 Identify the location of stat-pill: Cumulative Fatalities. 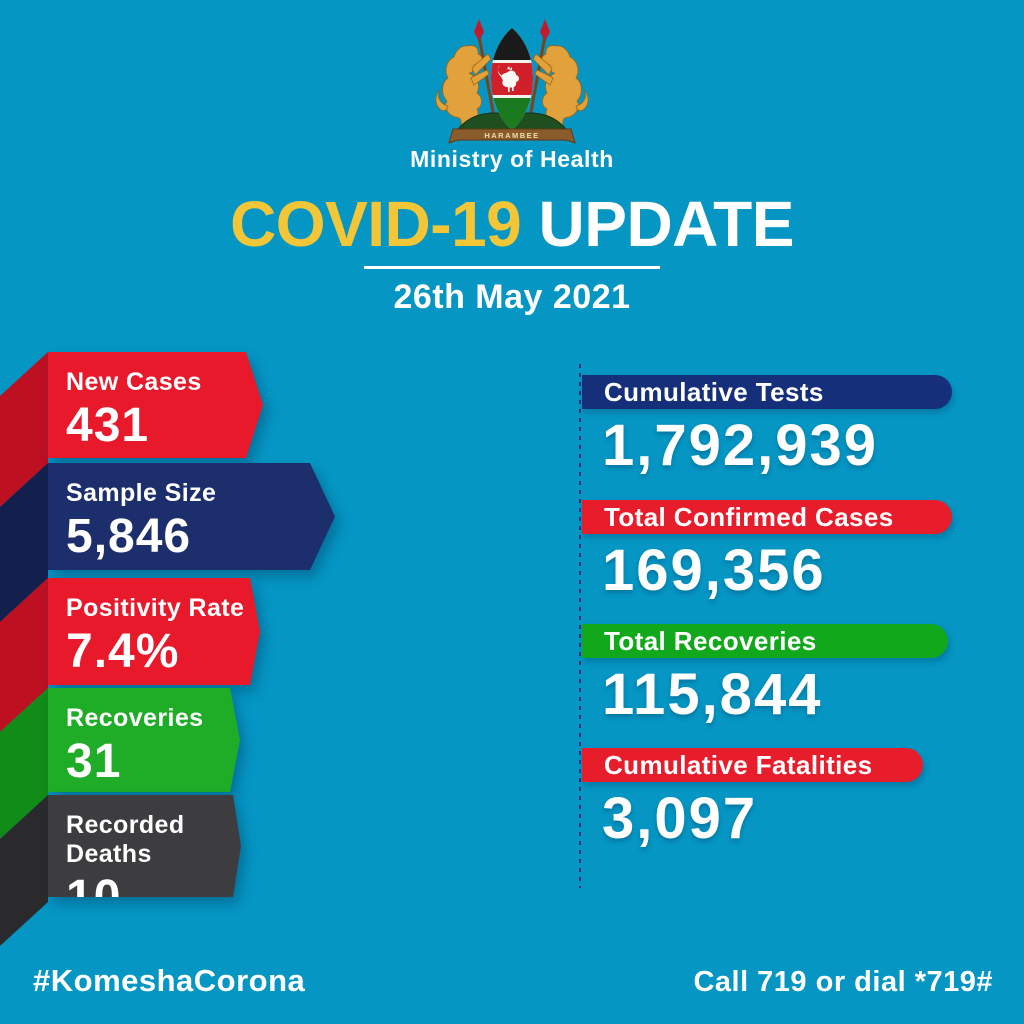
(752, 765).